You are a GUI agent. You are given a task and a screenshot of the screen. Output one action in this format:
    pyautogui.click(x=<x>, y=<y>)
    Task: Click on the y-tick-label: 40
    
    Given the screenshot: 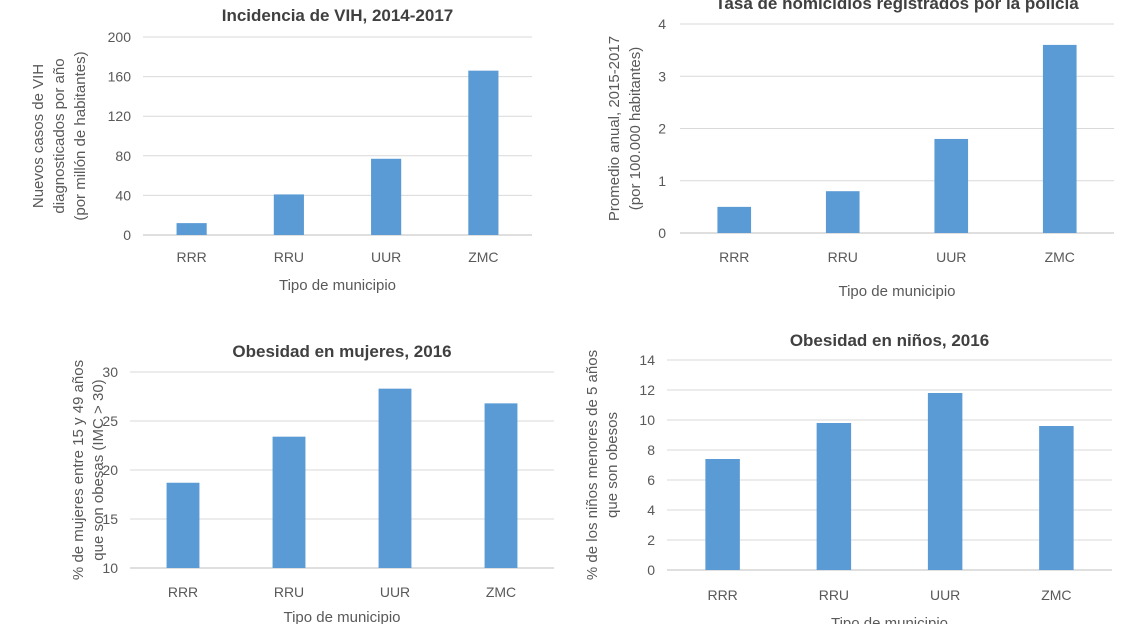 What is the action you would take?
    pyautogui.click(x=123, y=195)
    